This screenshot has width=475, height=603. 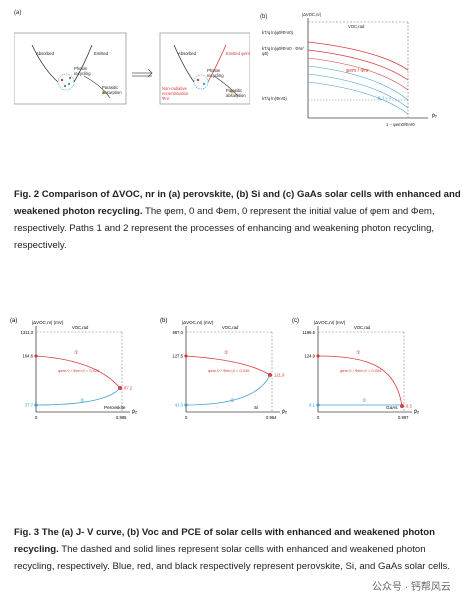 I want to click on x-tick-end: 0.997, so click(x=403, y=417).